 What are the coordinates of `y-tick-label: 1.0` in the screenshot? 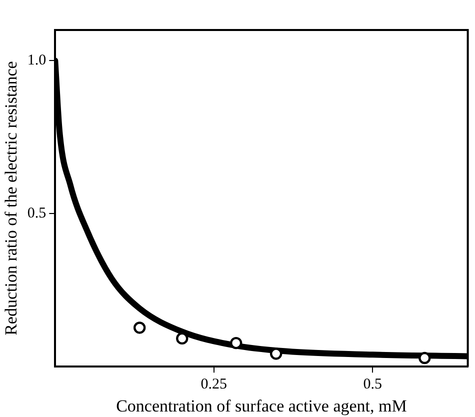 It's located at (36, 60).